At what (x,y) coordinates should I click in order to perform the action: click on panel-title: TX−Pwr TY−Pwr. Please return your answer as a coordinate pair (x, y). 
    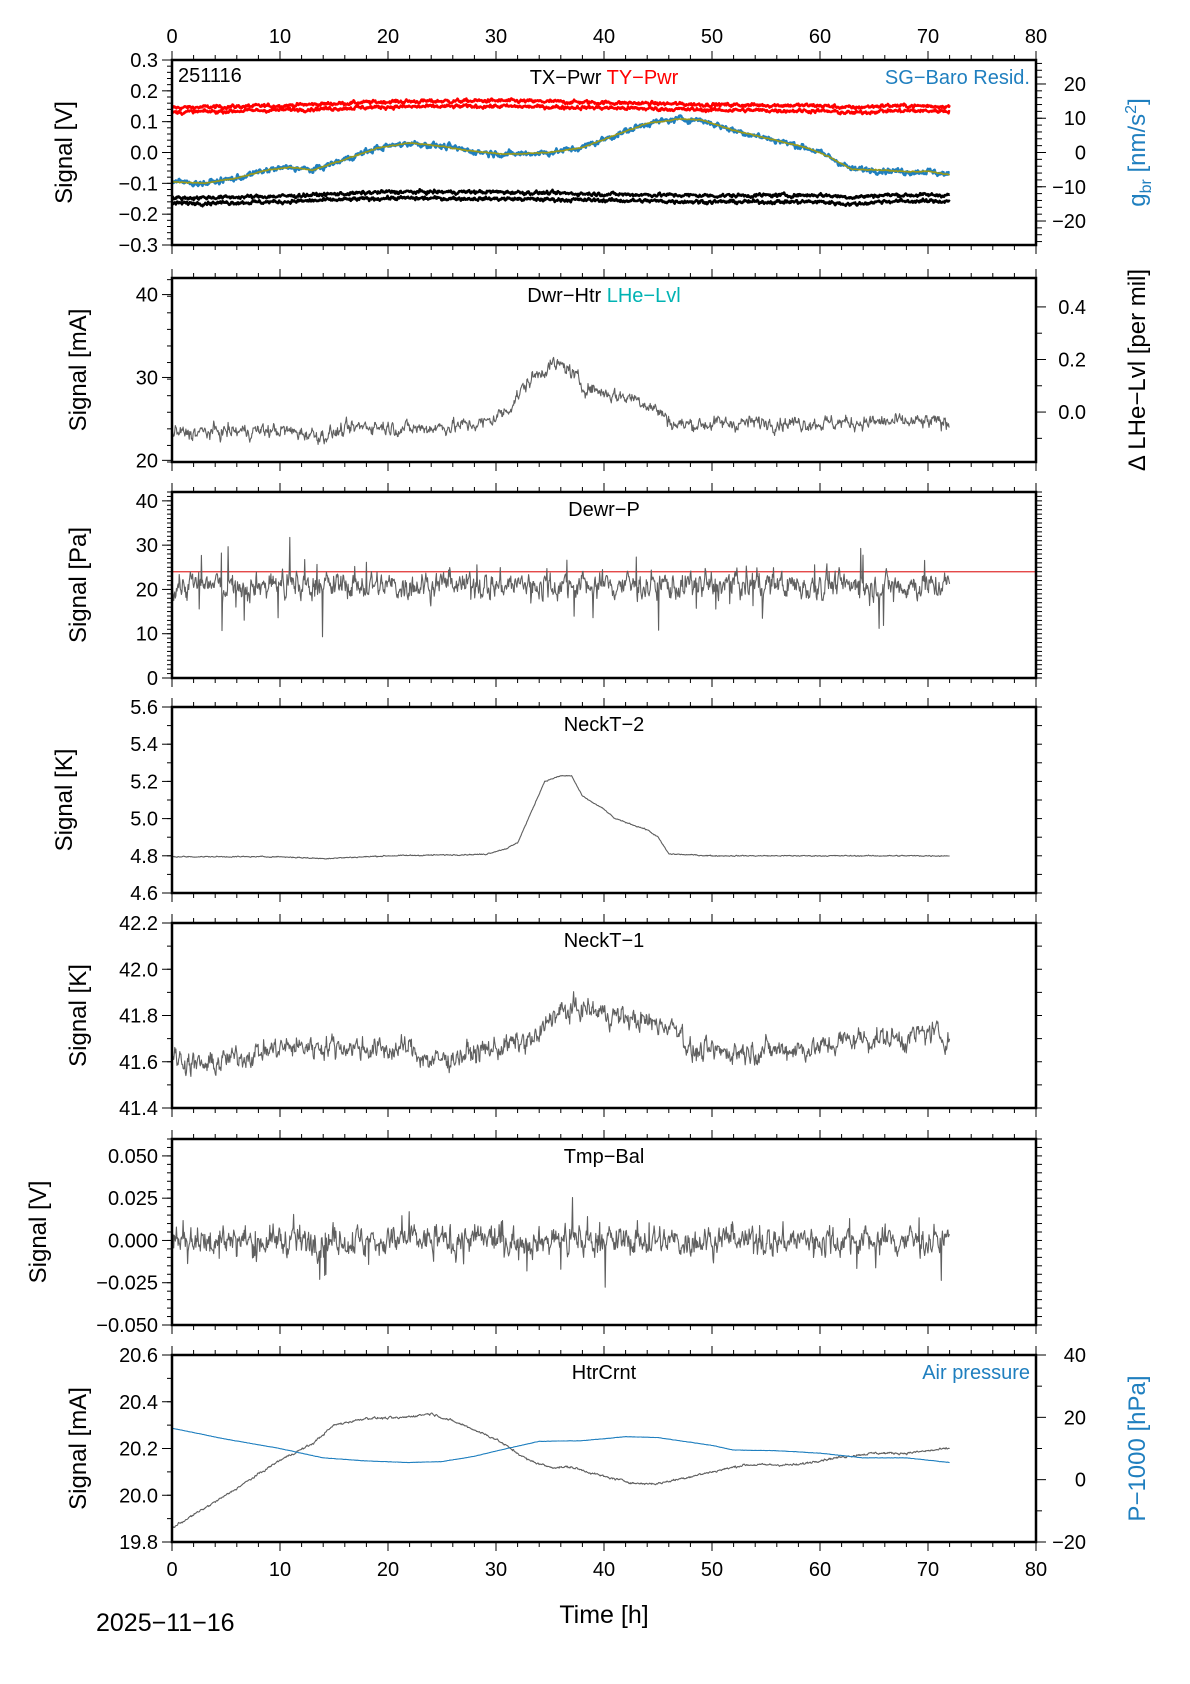
    Looking at the image, I should click on (604, 78).